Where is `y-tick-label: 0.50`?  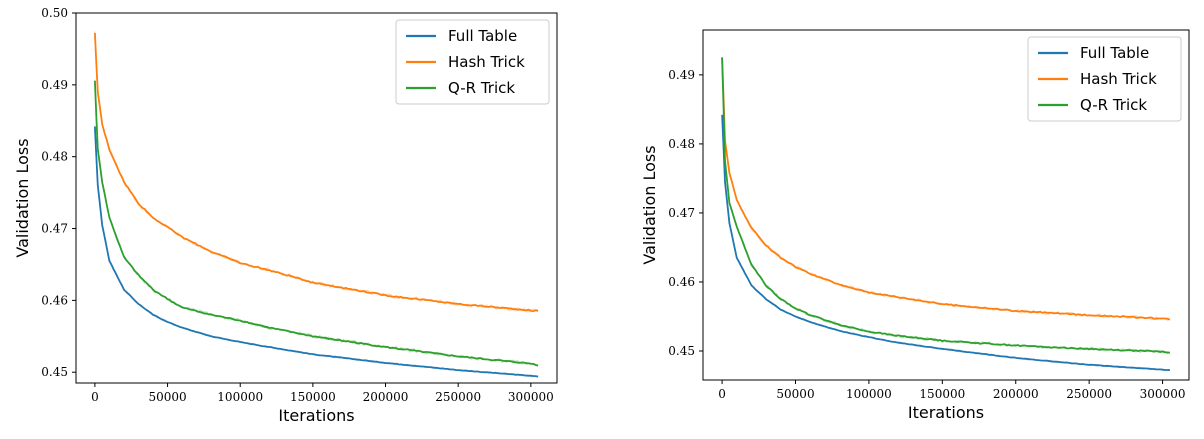 y-tick-label: 0.50 is located at coordinates (54, 13).